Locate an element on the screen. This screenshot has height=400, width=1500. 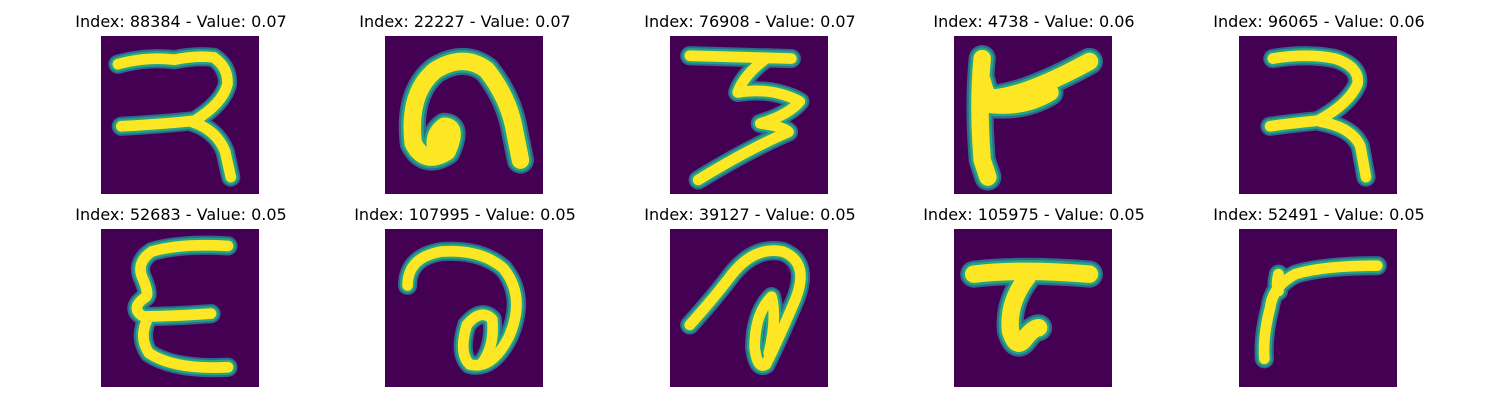
panel-title: Index: 52683 - Value: 0.05 is located at coordinates (181, 214).